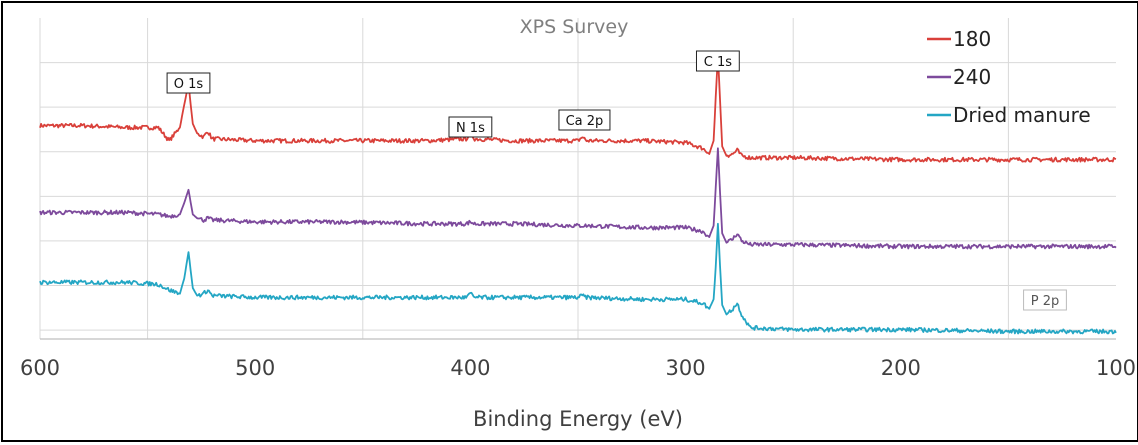 This screenshot has width=1138, height=445. I want to click on x-tick-label: 300, so click(686, 368).